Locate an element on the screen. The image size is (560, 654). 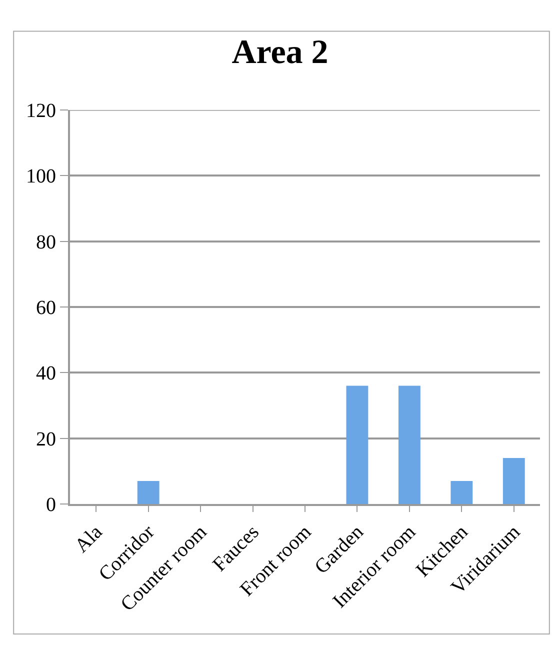
y-tick-label: 60 is located at coordinates (46, 308).